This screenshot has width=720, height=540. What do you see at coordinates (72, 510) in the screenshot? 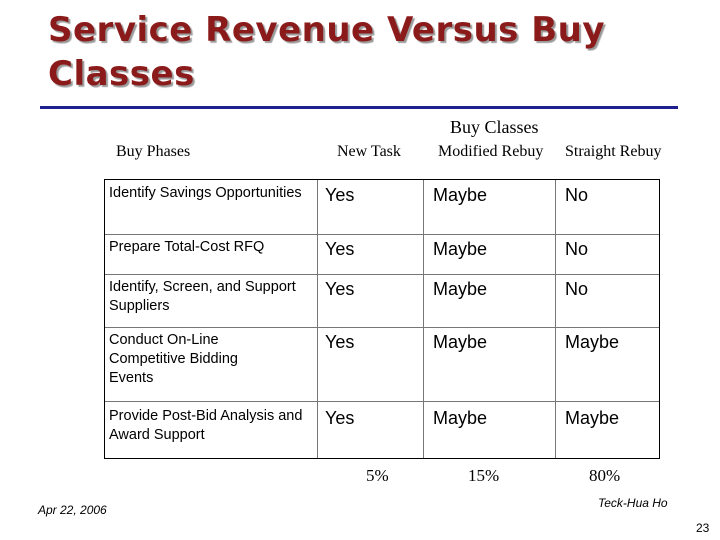
I see `footer-date: Apr 22, 2006` at bounding box center [72, 510].